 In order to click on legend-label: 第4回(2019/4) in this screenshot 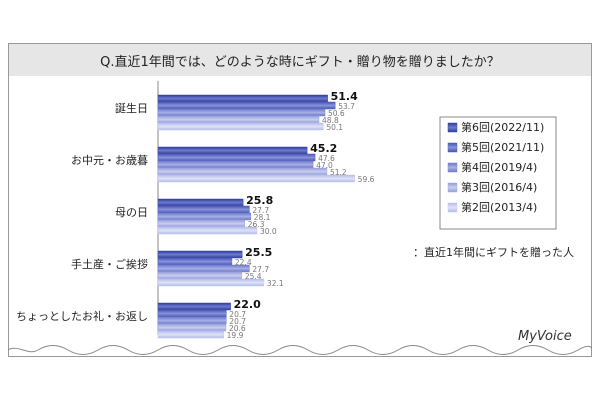, I will do `click(499, 167)`.